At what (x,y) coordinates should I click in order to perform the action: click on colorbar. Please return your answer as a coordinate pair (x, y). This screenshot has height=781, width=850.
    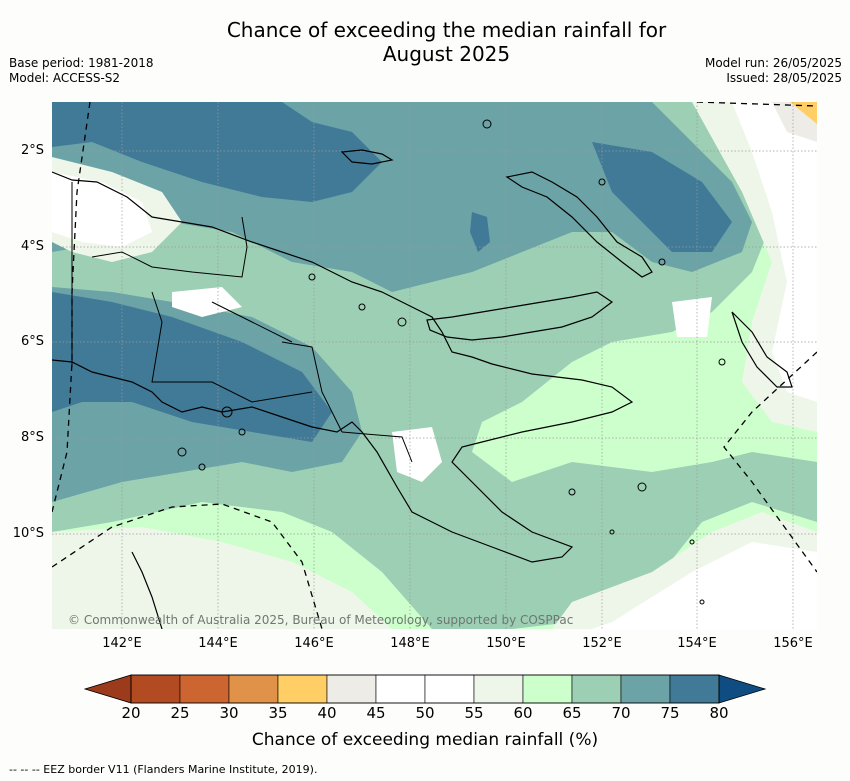
    Looking at the image, I should click on (425, 689).